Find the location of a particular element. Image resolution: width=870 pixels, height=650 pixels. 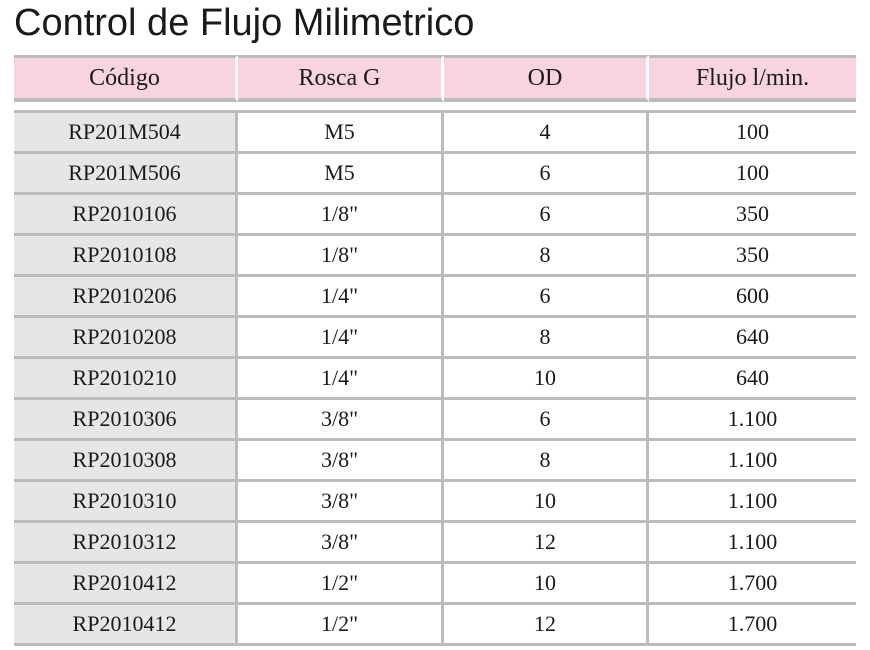

header-spacer is located at coordinates (435, 106).